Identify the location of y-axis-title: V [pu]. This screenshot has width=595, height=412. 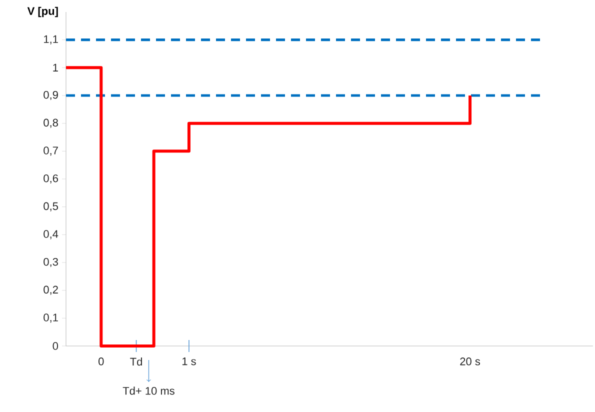
(42, 12).